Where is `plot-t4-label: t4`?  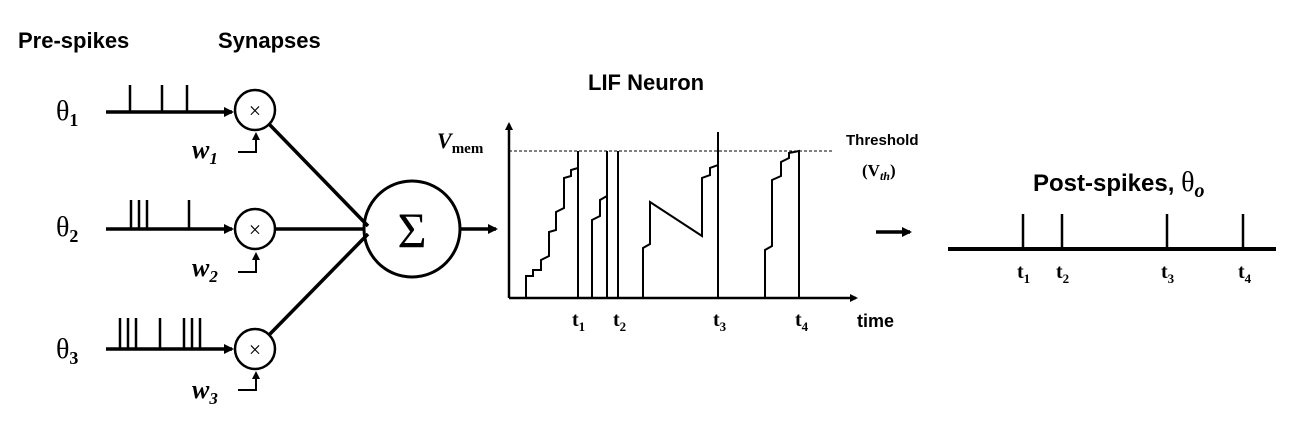 plot-t4-label: t4 is located at coordinates (802, 321).